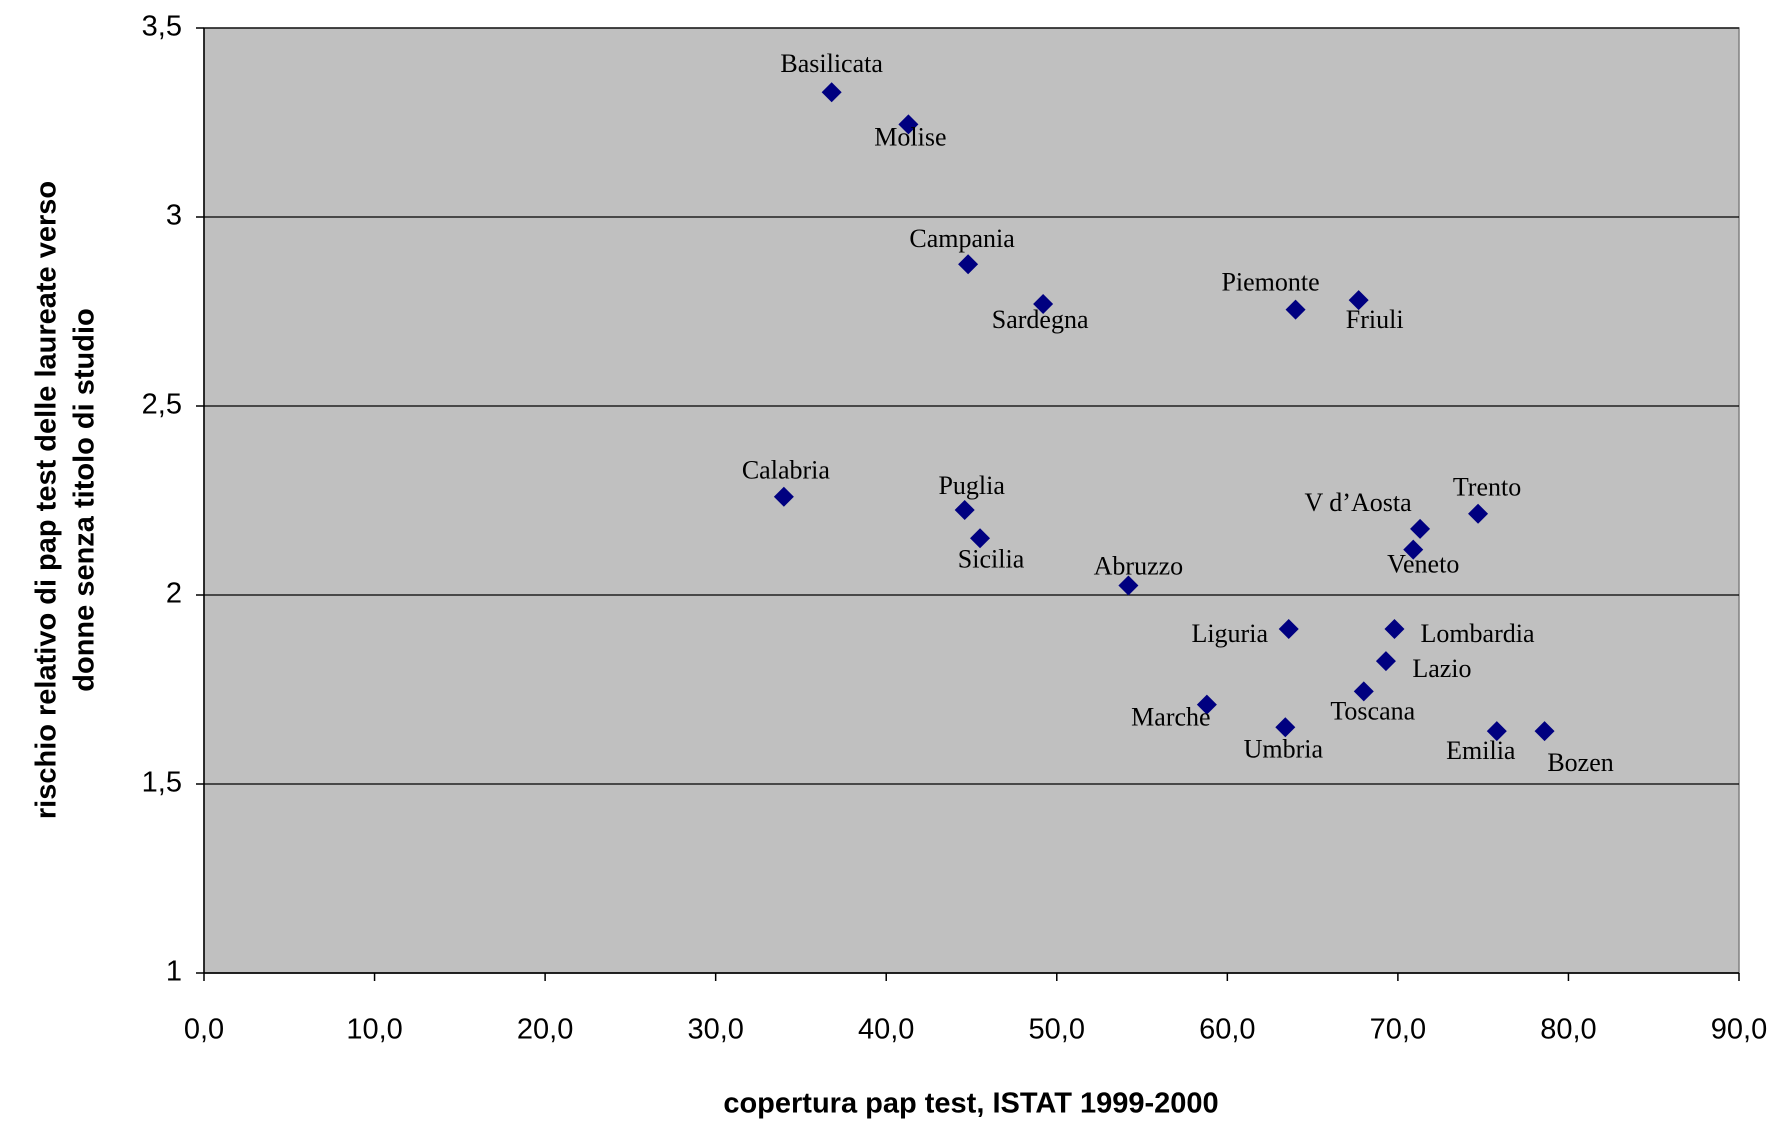  I want to click on x-tick-label: 20,0, so click(545, 1030).